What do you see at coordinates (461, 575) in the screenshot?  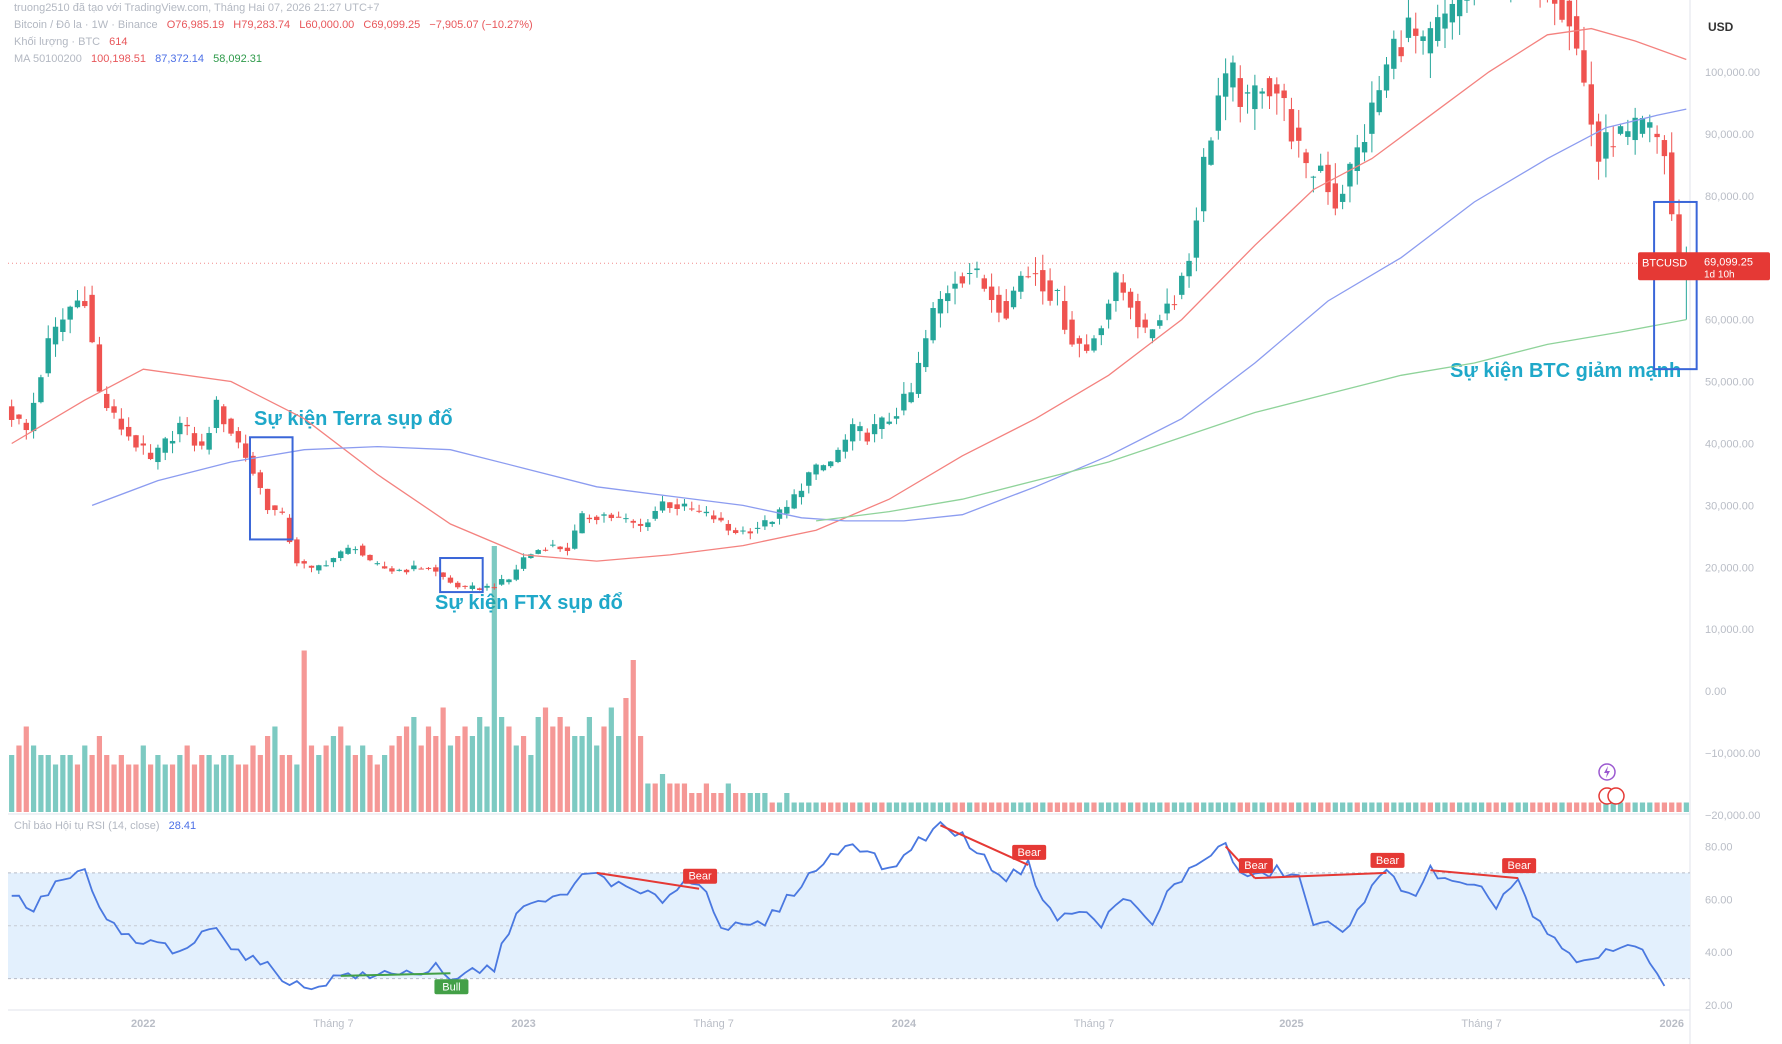 I see `ftx-event-box` at bounding box center [461, 575].